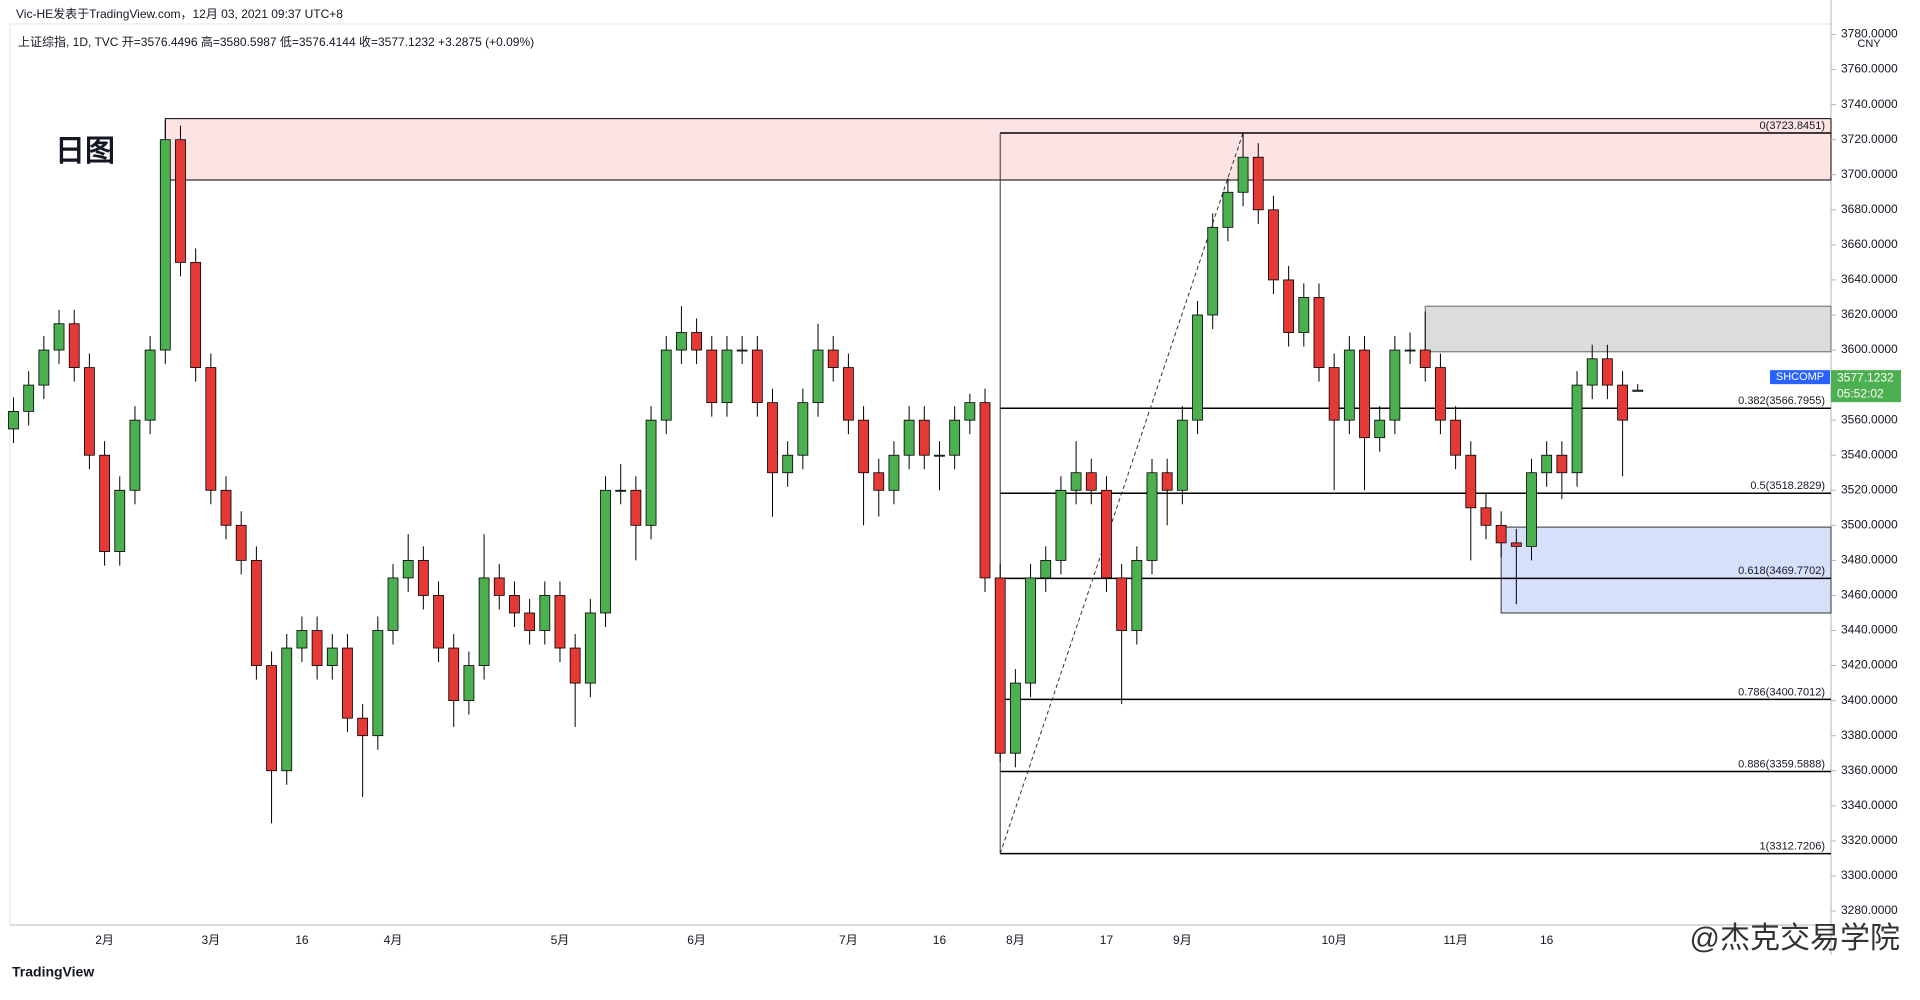 The width and height of the screenshot is (1920, 1000). I want to click on price-tag-text: 3577.1232, so click(1865, 377).